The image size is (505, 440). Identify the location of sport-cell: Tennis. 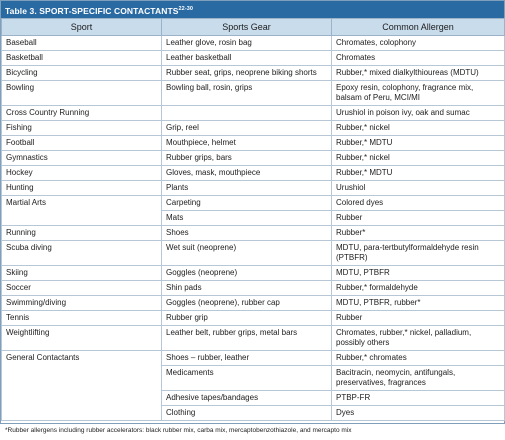
(81, 318).